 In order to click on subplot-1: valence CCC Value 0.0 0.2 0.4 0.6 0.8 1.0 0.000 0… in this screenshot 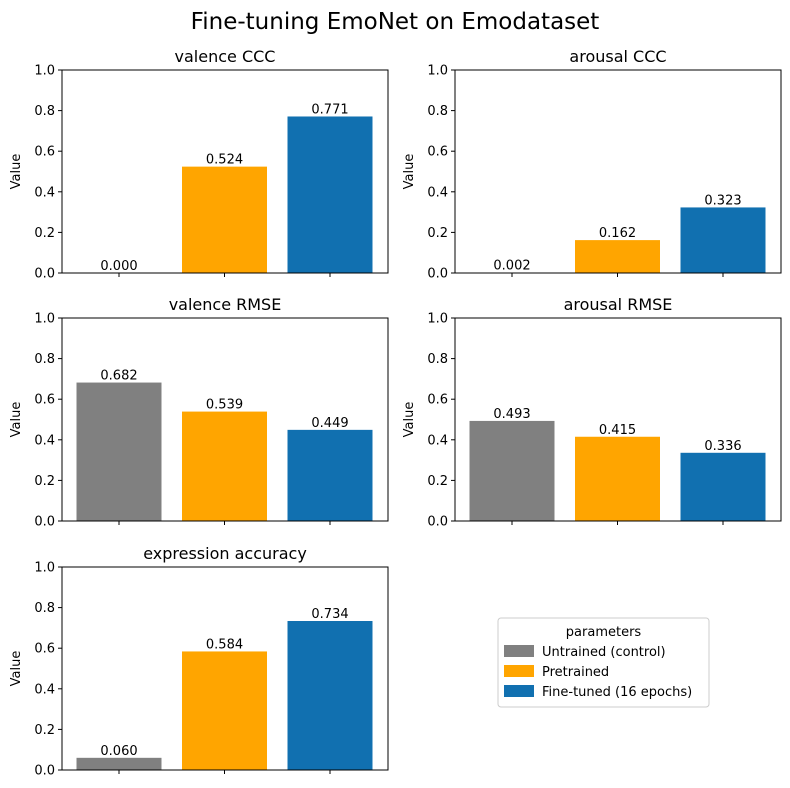, I will do `click(199, 164)`.